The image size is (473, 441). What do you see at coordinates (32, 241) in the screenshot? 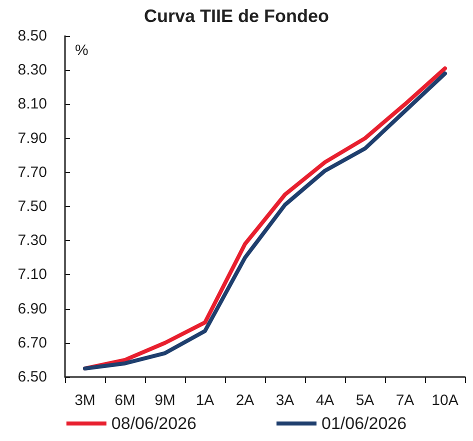
I see `y-tick-label: 7.30` at bounding box center [32, 241].